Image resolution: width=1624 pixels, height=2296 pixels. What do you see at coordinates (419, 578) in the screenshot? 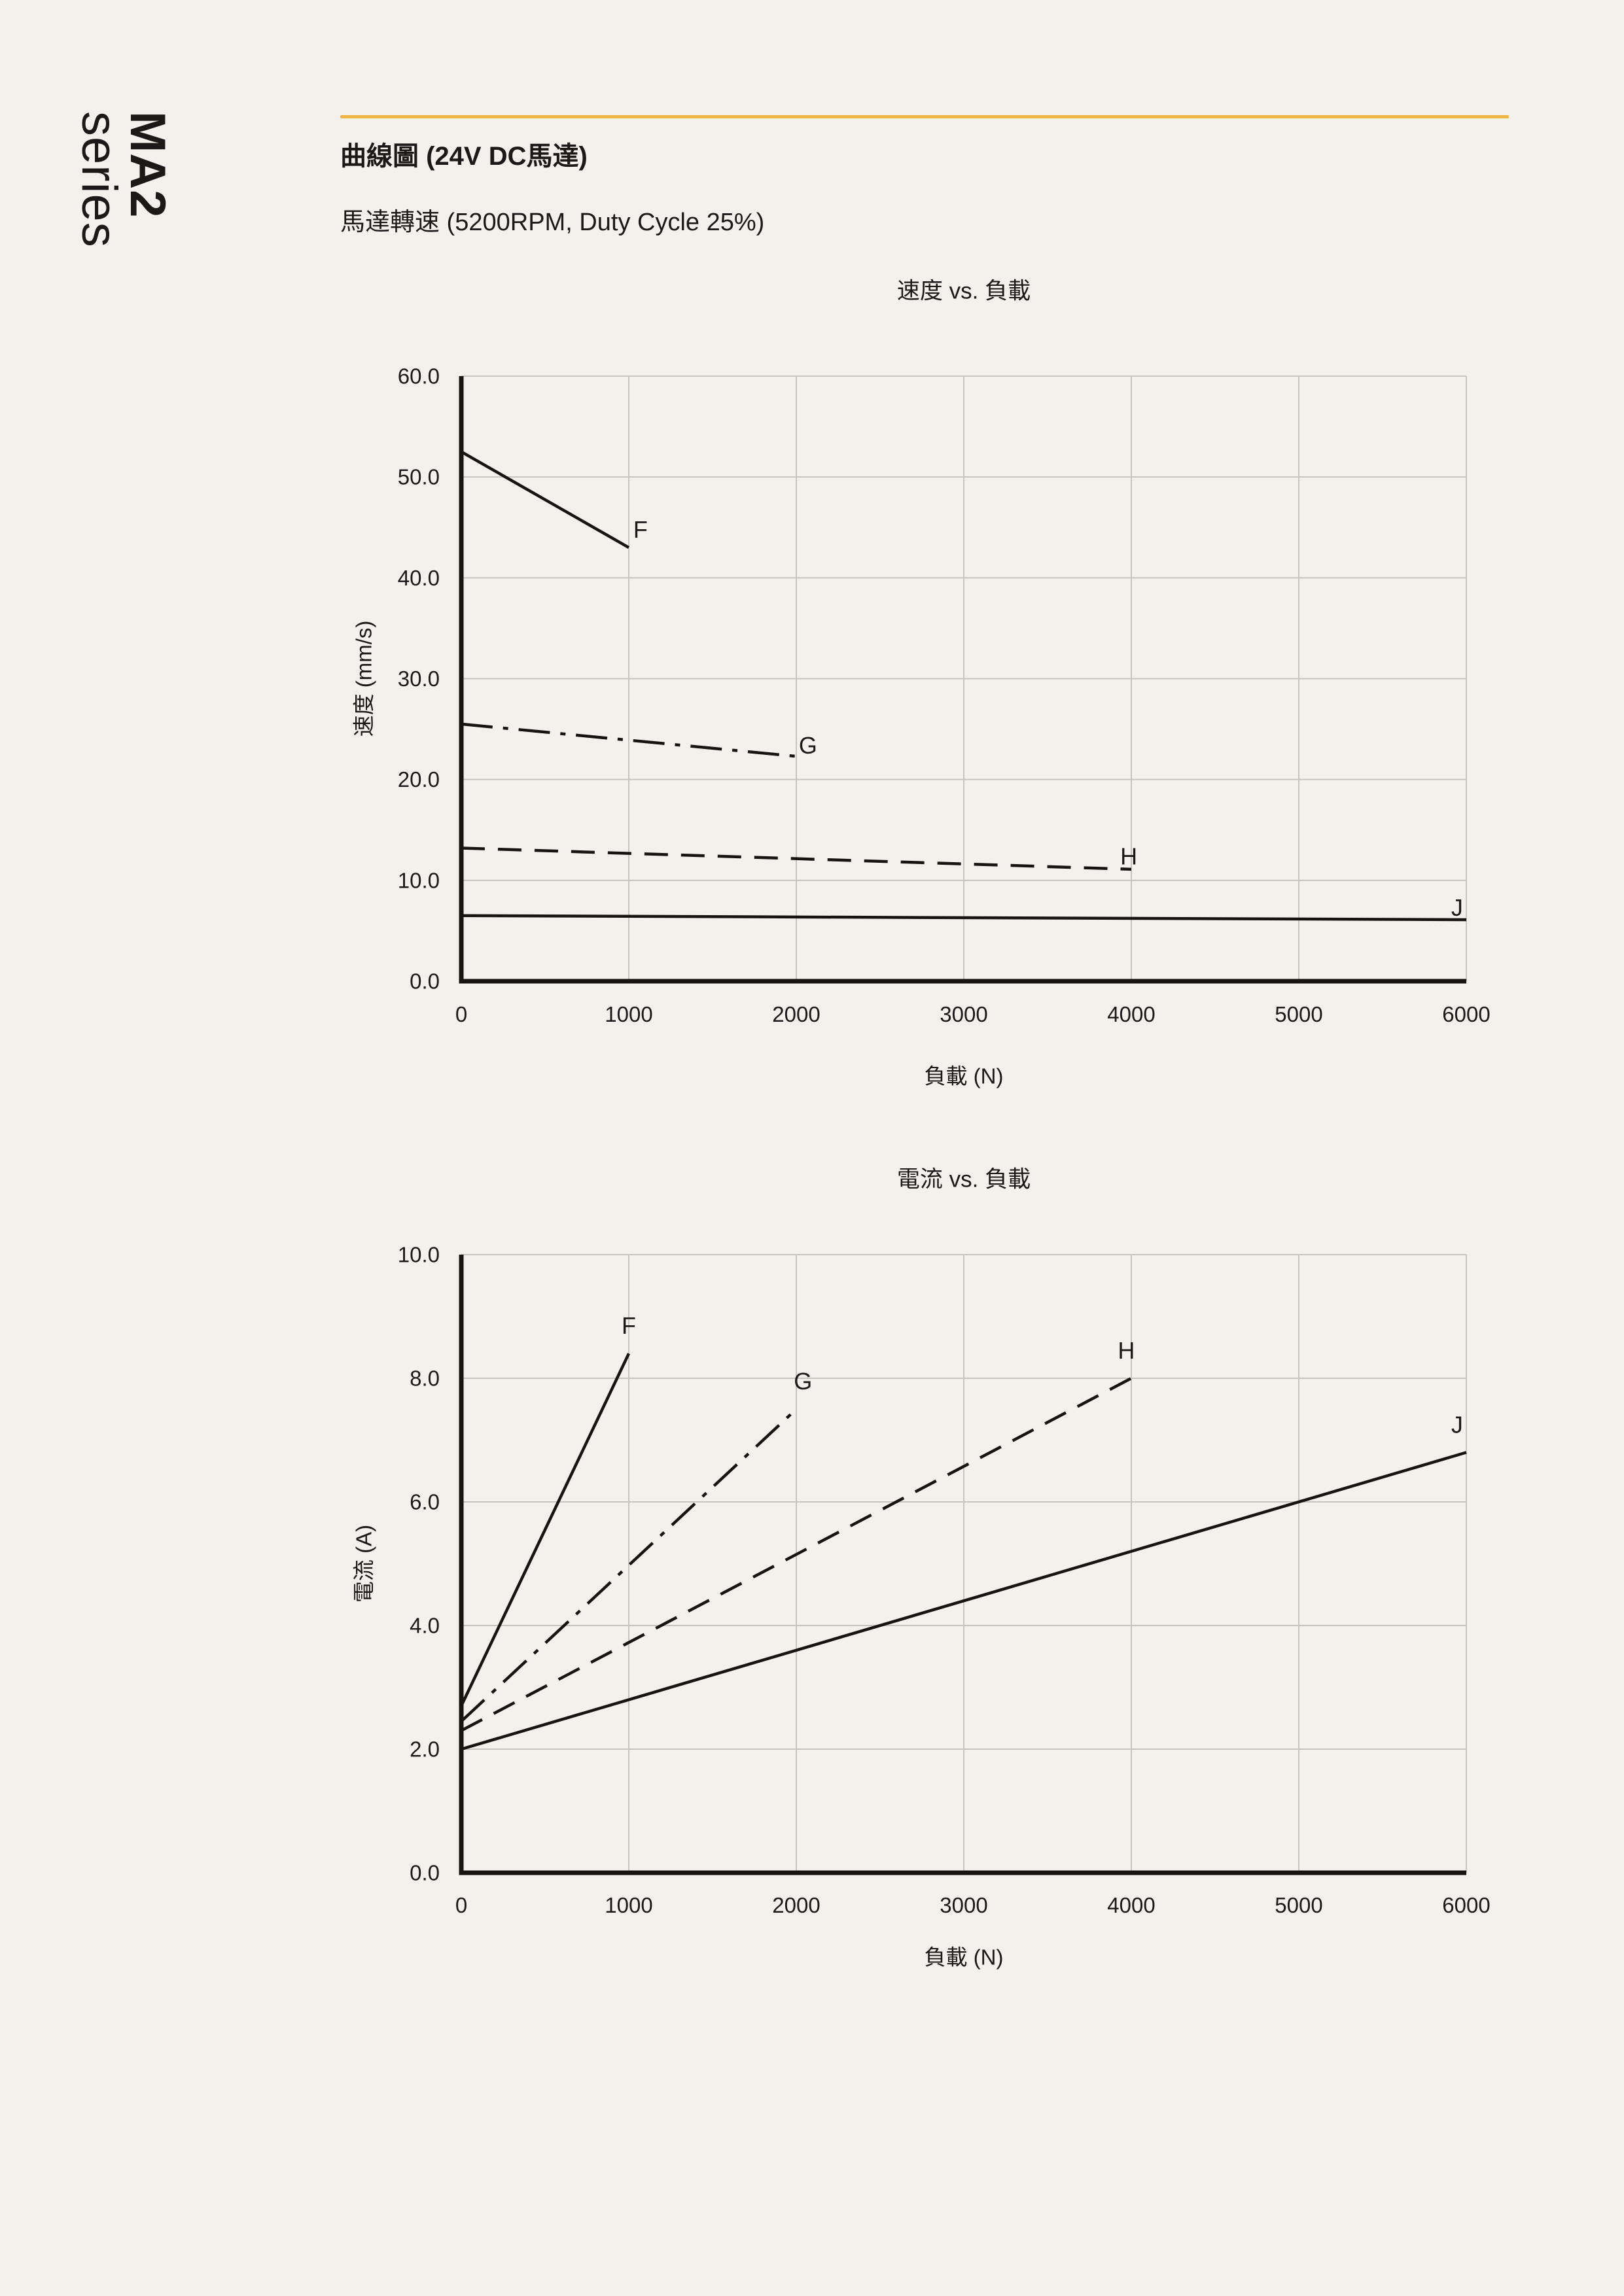
I see `y-tick-label: 40.0` at bounding box center [419, 578].